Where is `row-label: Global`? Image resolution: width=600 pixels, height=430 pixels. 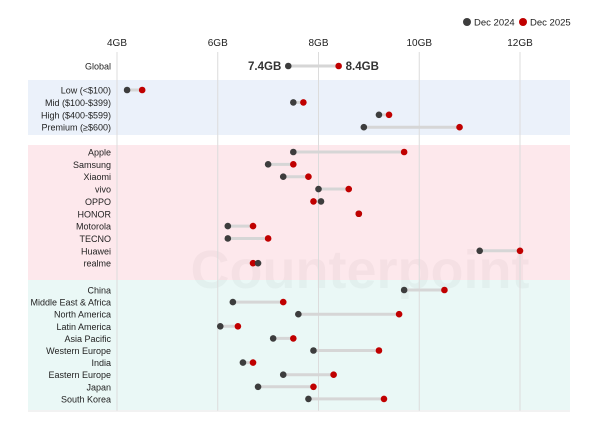
row-label: Global is located at coordinates (98, 67).